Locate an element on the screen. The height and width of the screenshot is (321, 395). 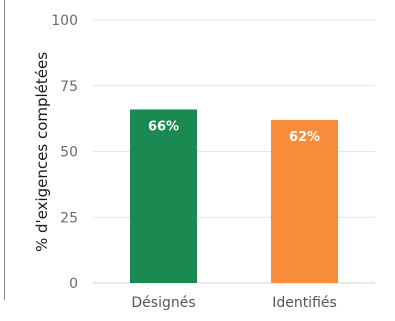
y-tick-label: 75 is located at coordinates (69, 87).